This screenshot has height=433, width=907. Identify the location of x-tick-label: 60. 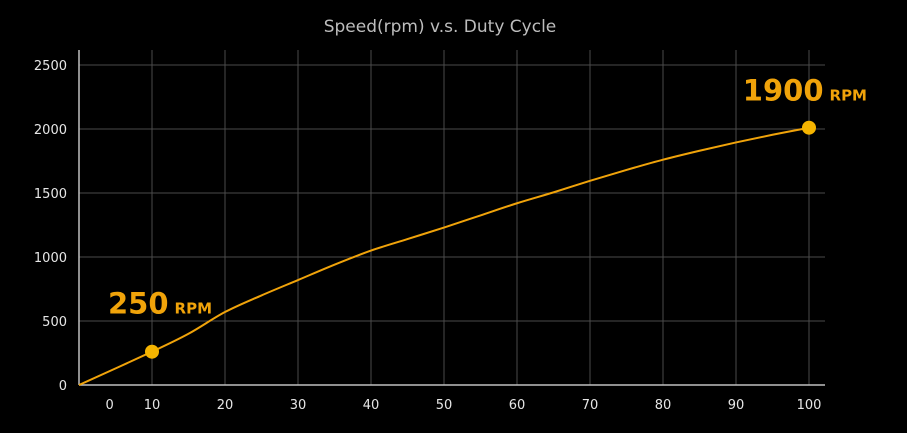
(517, 405).